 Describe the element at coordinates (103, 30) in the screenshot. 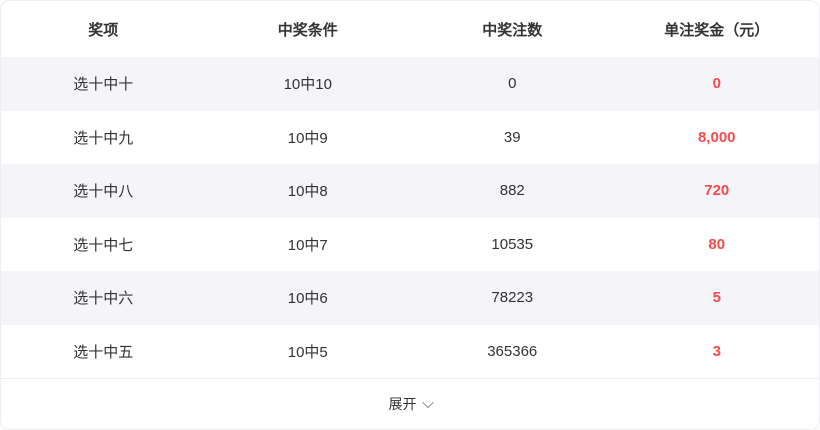

I see `header-prize-name: 奖项` at that location.